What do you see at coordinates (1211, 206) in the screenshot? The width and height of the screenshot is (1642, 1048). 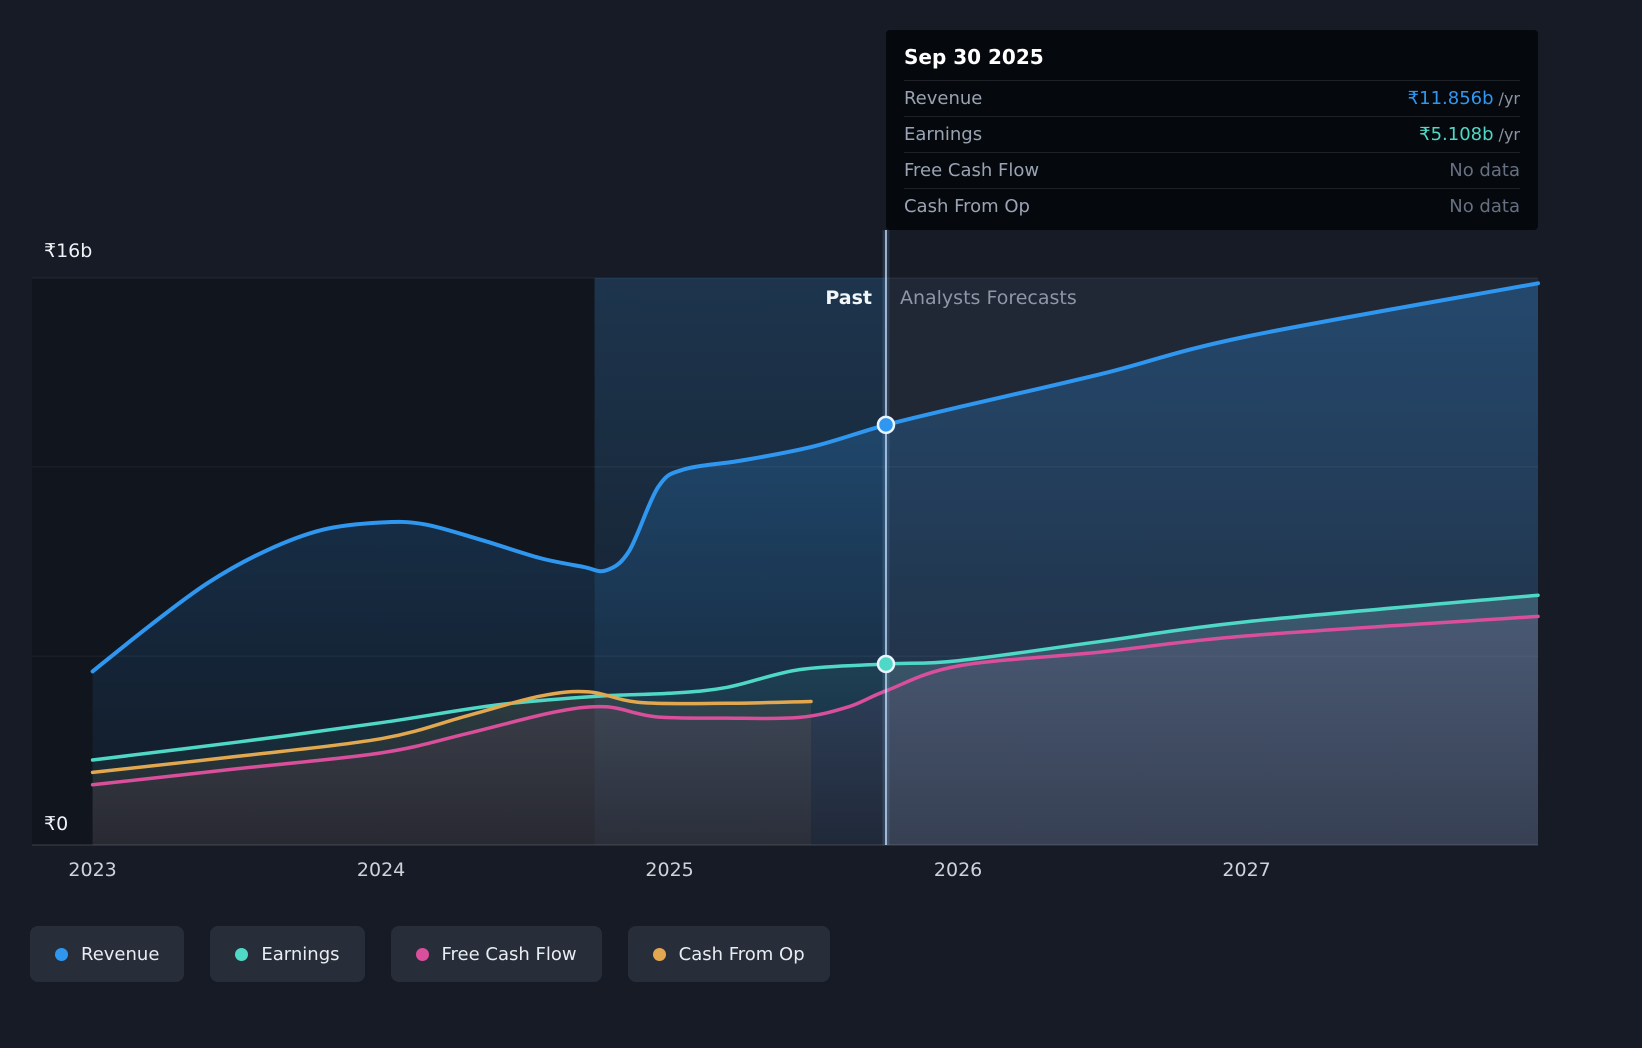 I see `tooltip-row: Cash From Op No data` at bounding box center [1211, 206].